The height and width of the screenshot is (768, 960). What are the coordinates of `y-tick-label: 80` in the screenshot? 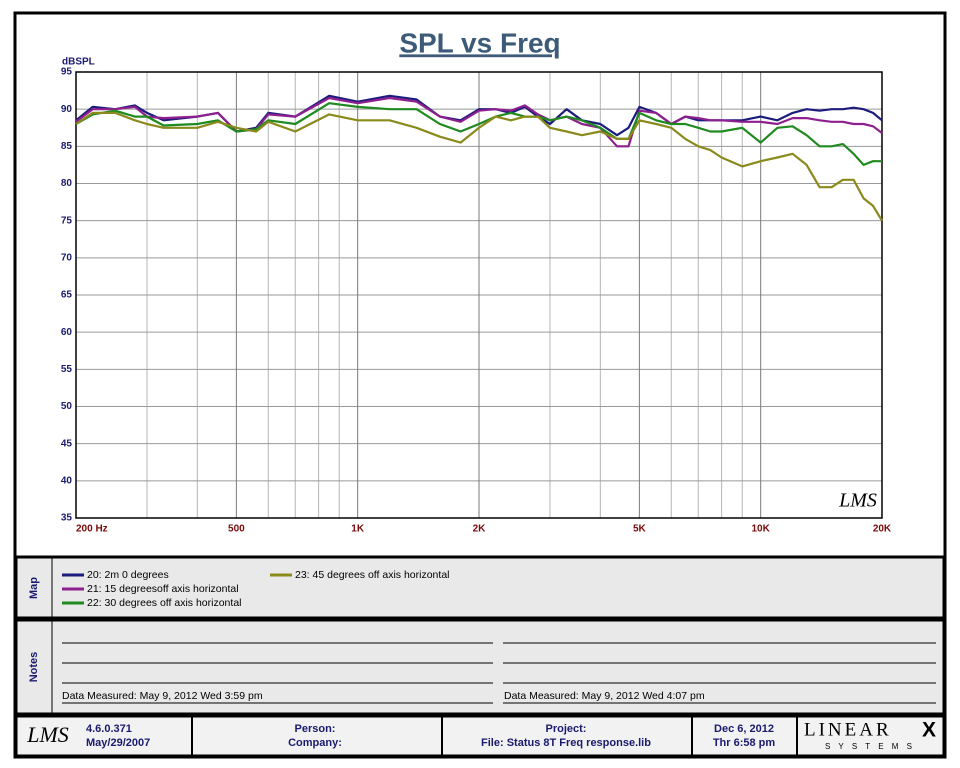 It's located at (67, 183).